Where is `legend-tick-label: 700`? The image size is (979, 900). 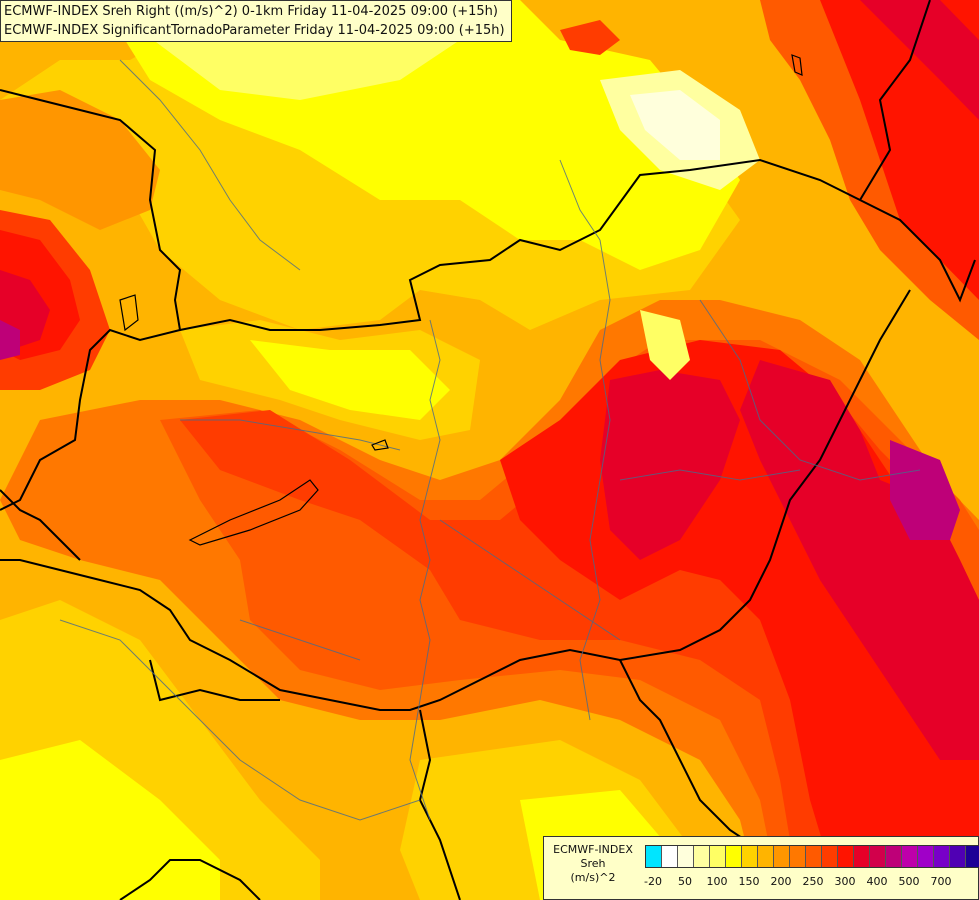 legend-tick-label: 700 is located at coordinates (941, 881).